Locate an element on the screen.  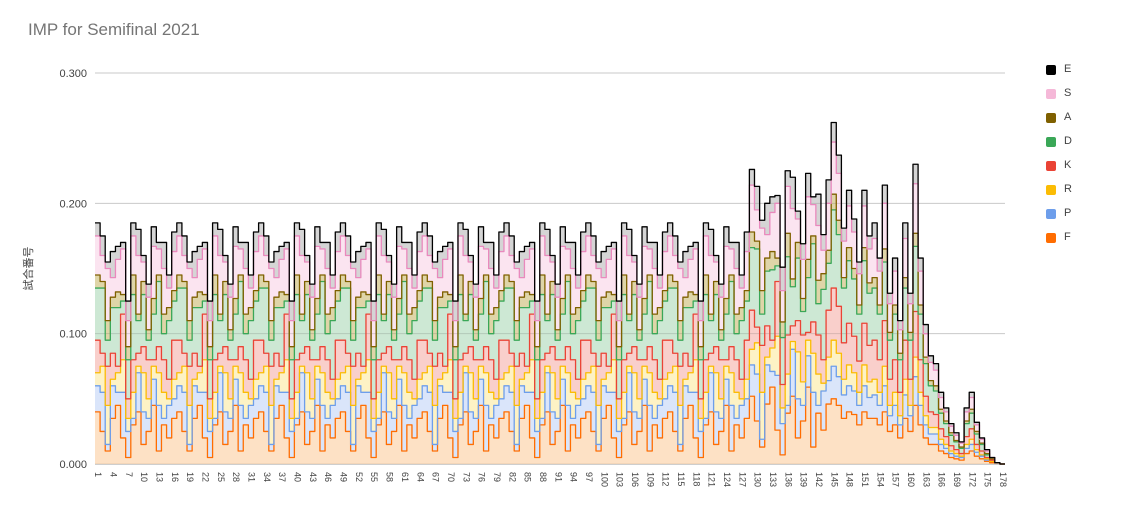
legend-item: F is located at coordinates (1059, 237).